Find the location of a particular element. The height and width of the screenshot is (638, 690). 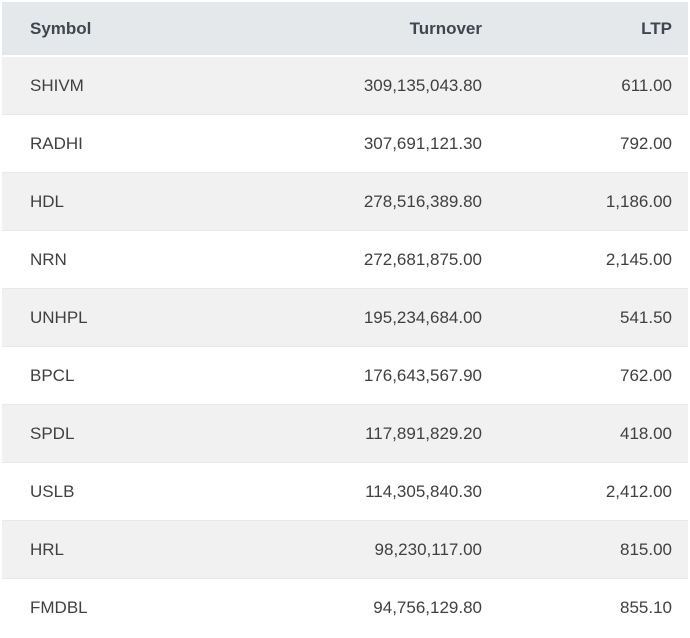

table-row: NRN 272,681,875.00 2,145.00 is located at coordinates (345, 259).